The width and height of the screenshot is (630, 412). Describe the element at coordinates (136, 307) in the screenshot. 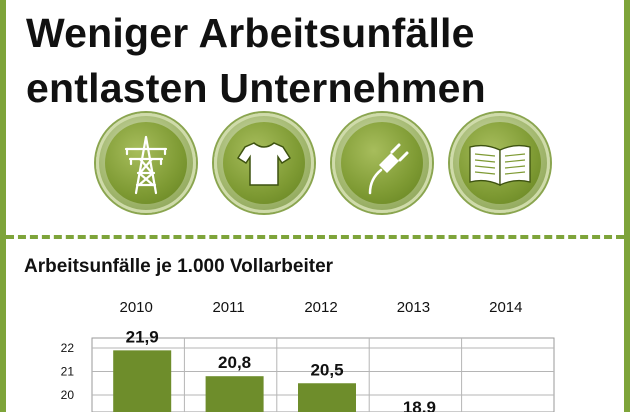

I see `x-tick-label: 2010` at that location.